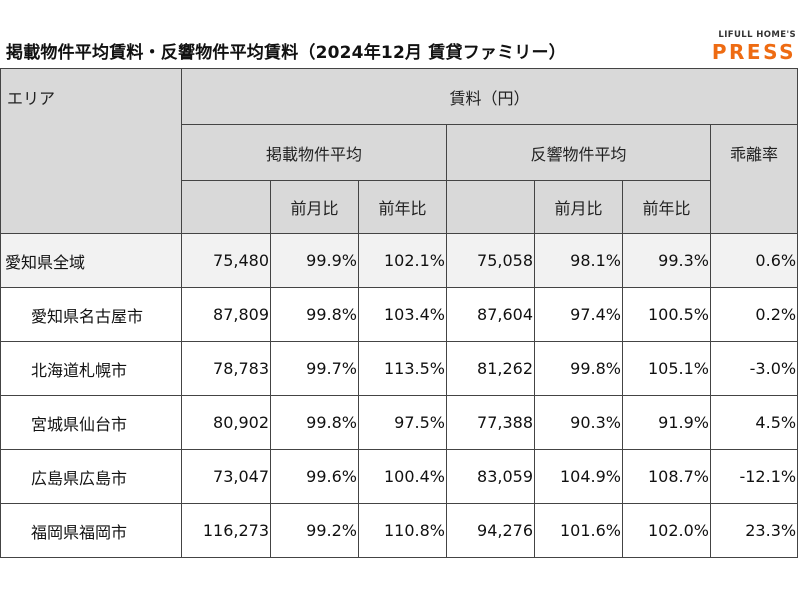 This screenshot has height=600, width=800. What do you see at coordinates (489, 96) in the screenshot?
I see `rent-header: 賃料（円）` at bounding box center [489, 96].